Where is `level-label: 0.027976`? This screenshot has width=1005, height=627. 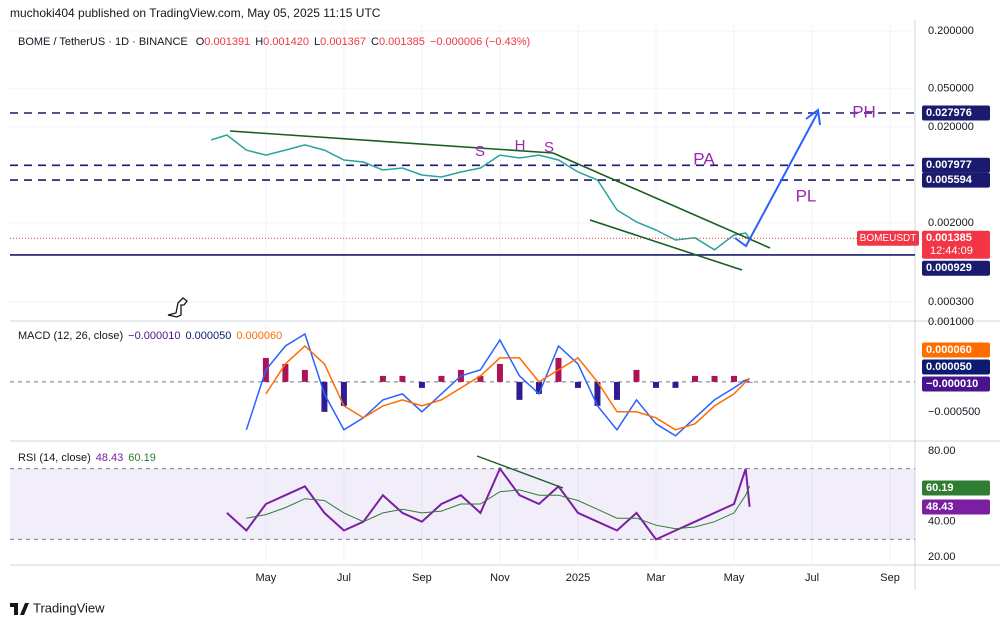
level-label: 0.027976 is located at coordinates (949, 113).